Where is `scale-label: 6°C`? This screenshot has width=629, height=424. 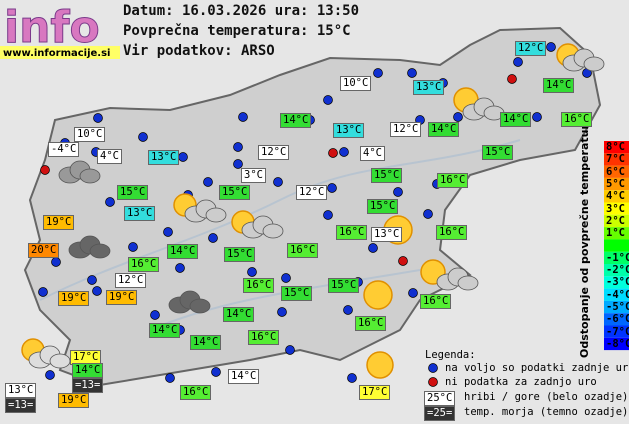 scale-label: 6°C is located at coordinates (615, 171).